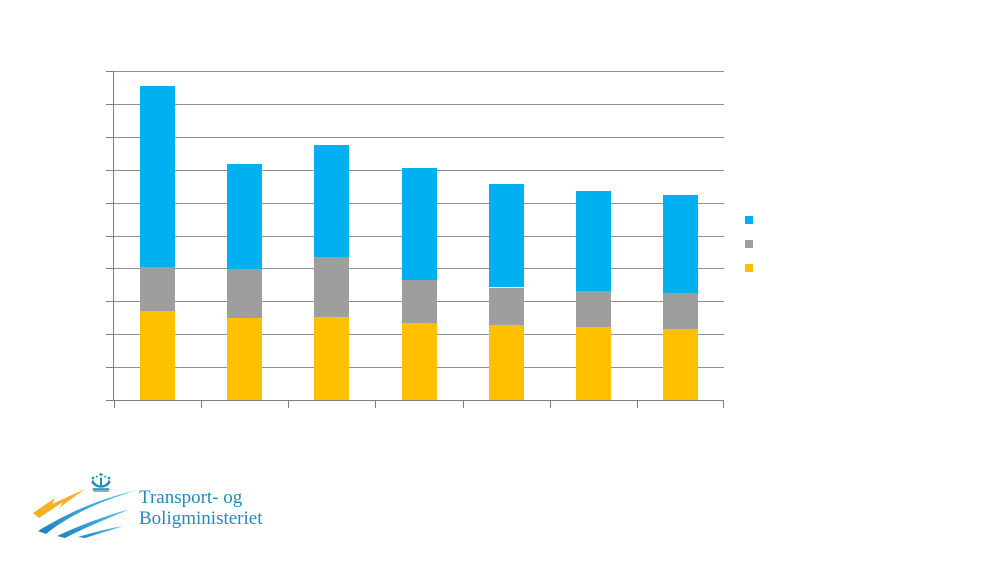 This screenshot has width=1000, height=563. I want to click on chart-legend, so click(749, 244).